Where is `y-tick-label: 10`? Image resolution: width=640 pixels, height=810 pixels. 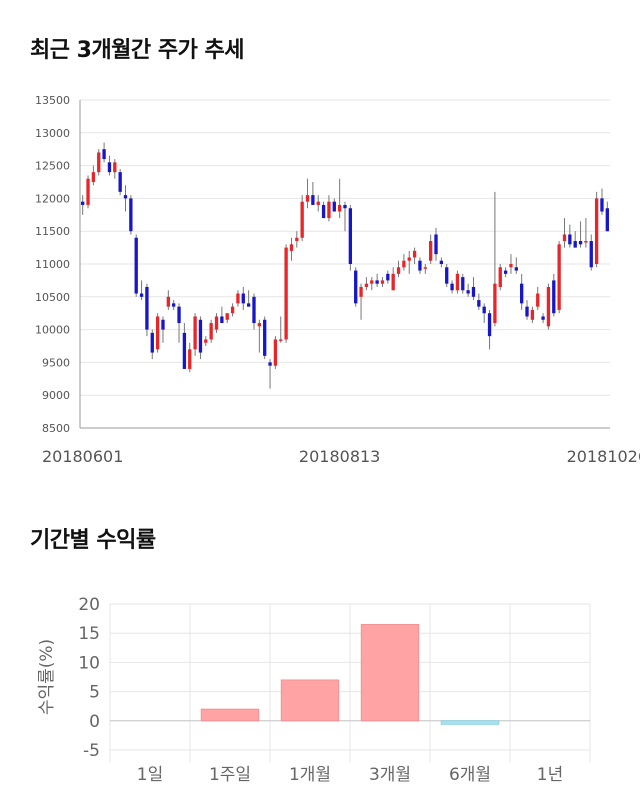
y-tick-label: 10 is located at coordinates (89, 663).